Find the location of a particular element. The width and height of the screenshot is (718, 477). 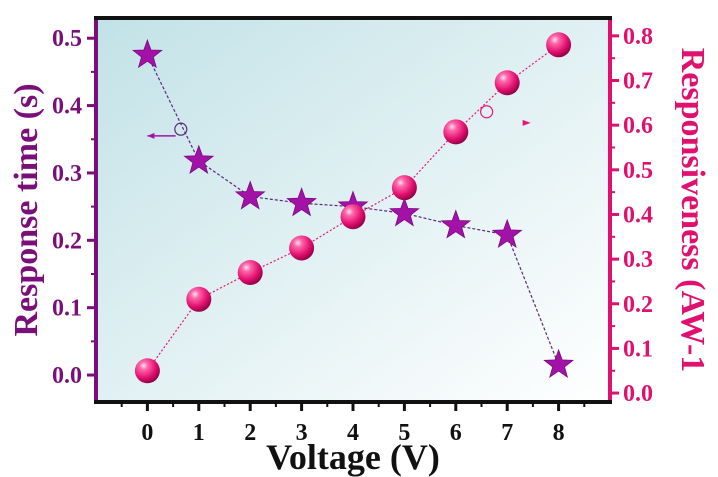

right-series-indicator-circle is located at coordinates (487, 112).